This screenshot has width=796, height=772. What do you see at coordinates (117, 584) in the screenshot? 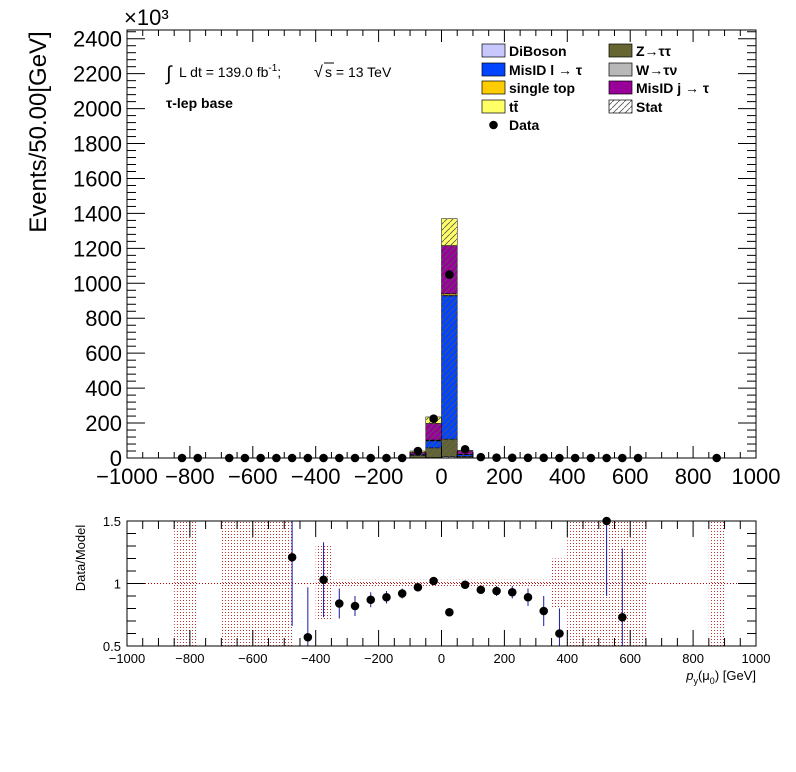
I see `ratio-y-tick-label: 1` at bounding box center [117, 584].